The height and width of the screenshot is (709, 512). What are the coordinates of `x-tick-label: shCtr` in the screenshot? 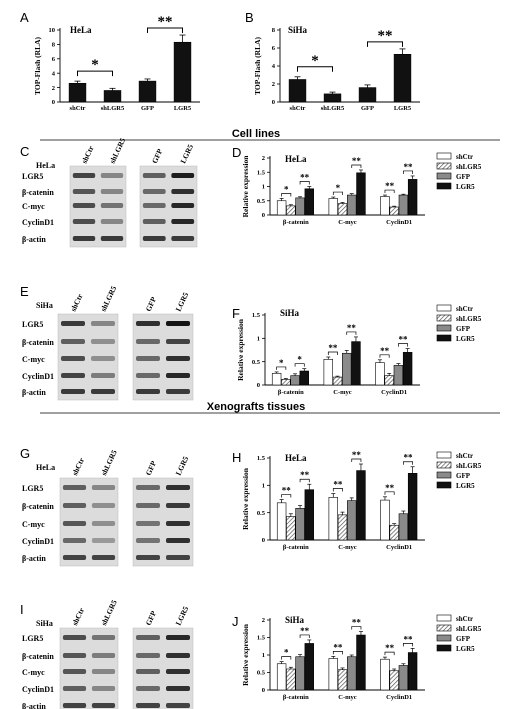 It's located at (78, 108).